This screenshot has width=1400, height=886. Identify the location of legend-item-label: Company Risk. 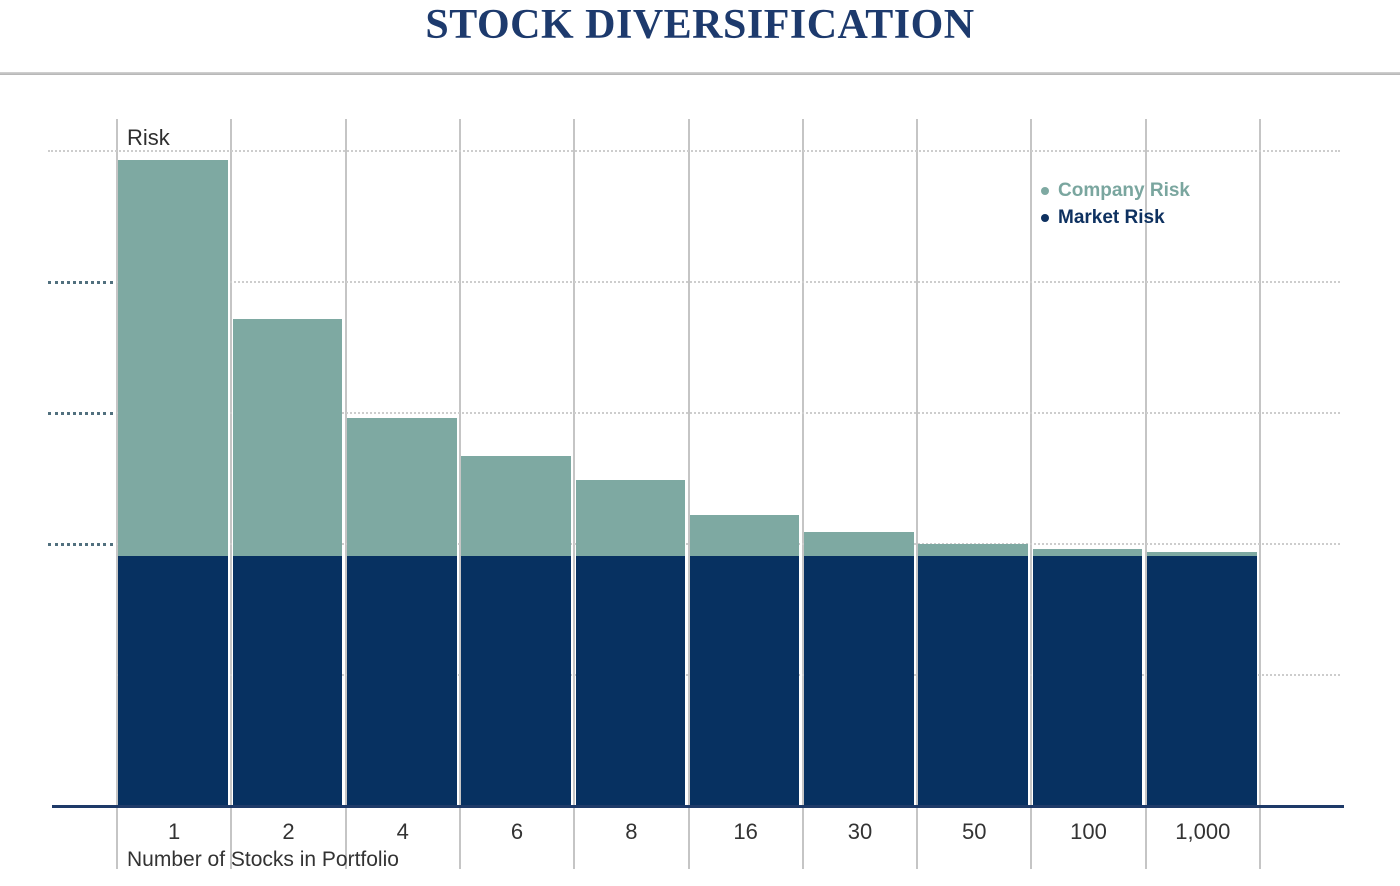
(1124, 190).